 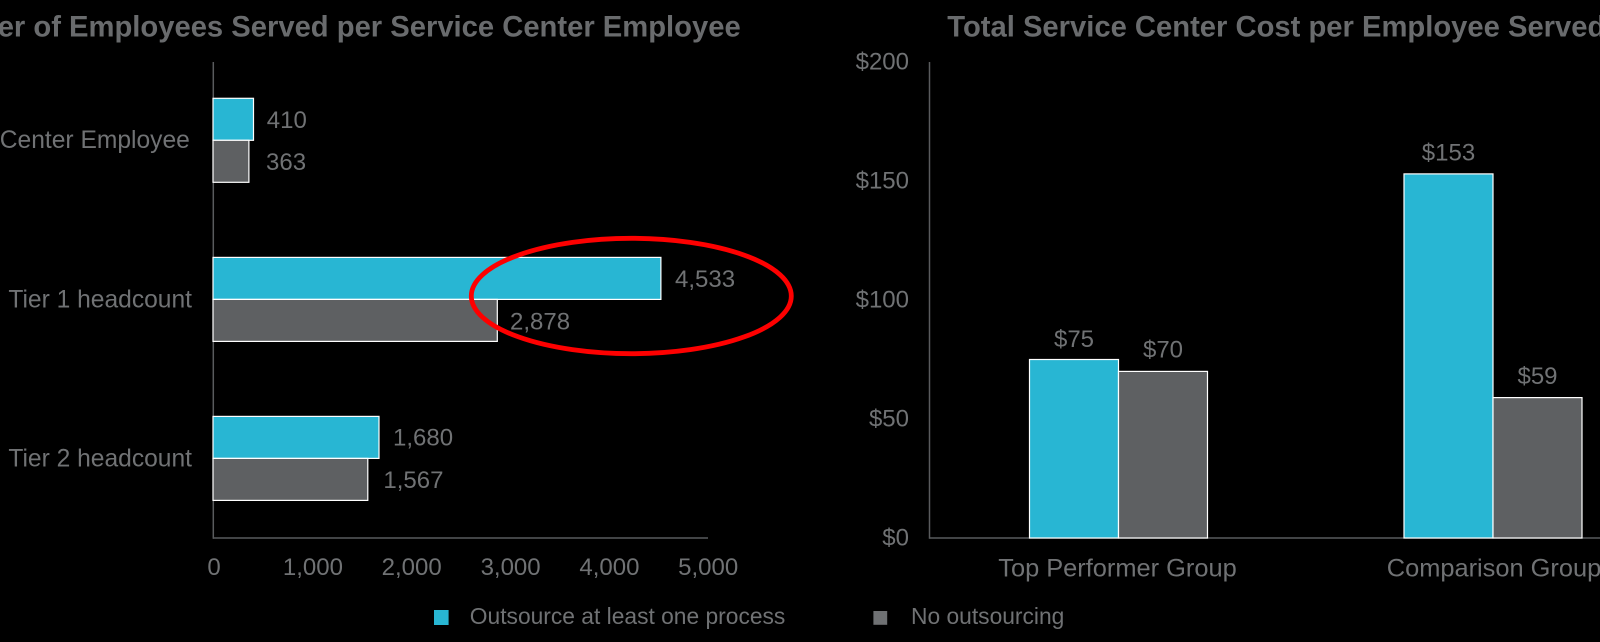 What do you see at coordinates (412, 567) in the screenshot?
I see `svg-text: 2,000` at bounding box center [412, 567].